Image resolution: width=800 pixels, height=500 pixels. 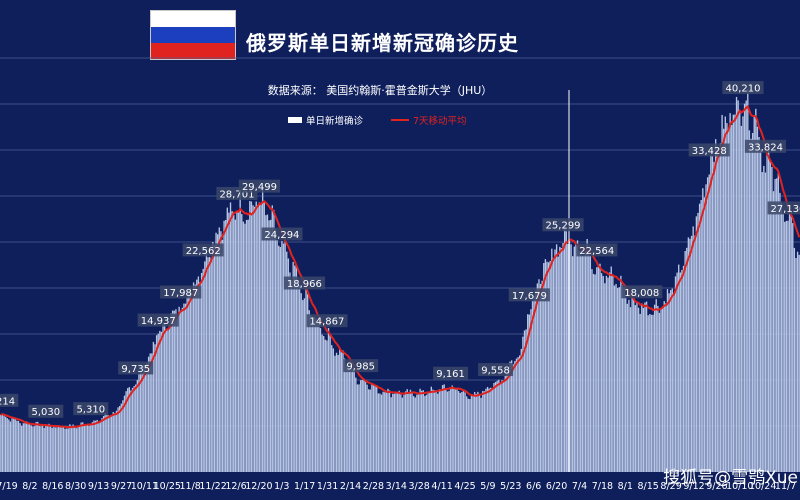 I want to click on data-label: 18,966, so click(x=304, y=284).